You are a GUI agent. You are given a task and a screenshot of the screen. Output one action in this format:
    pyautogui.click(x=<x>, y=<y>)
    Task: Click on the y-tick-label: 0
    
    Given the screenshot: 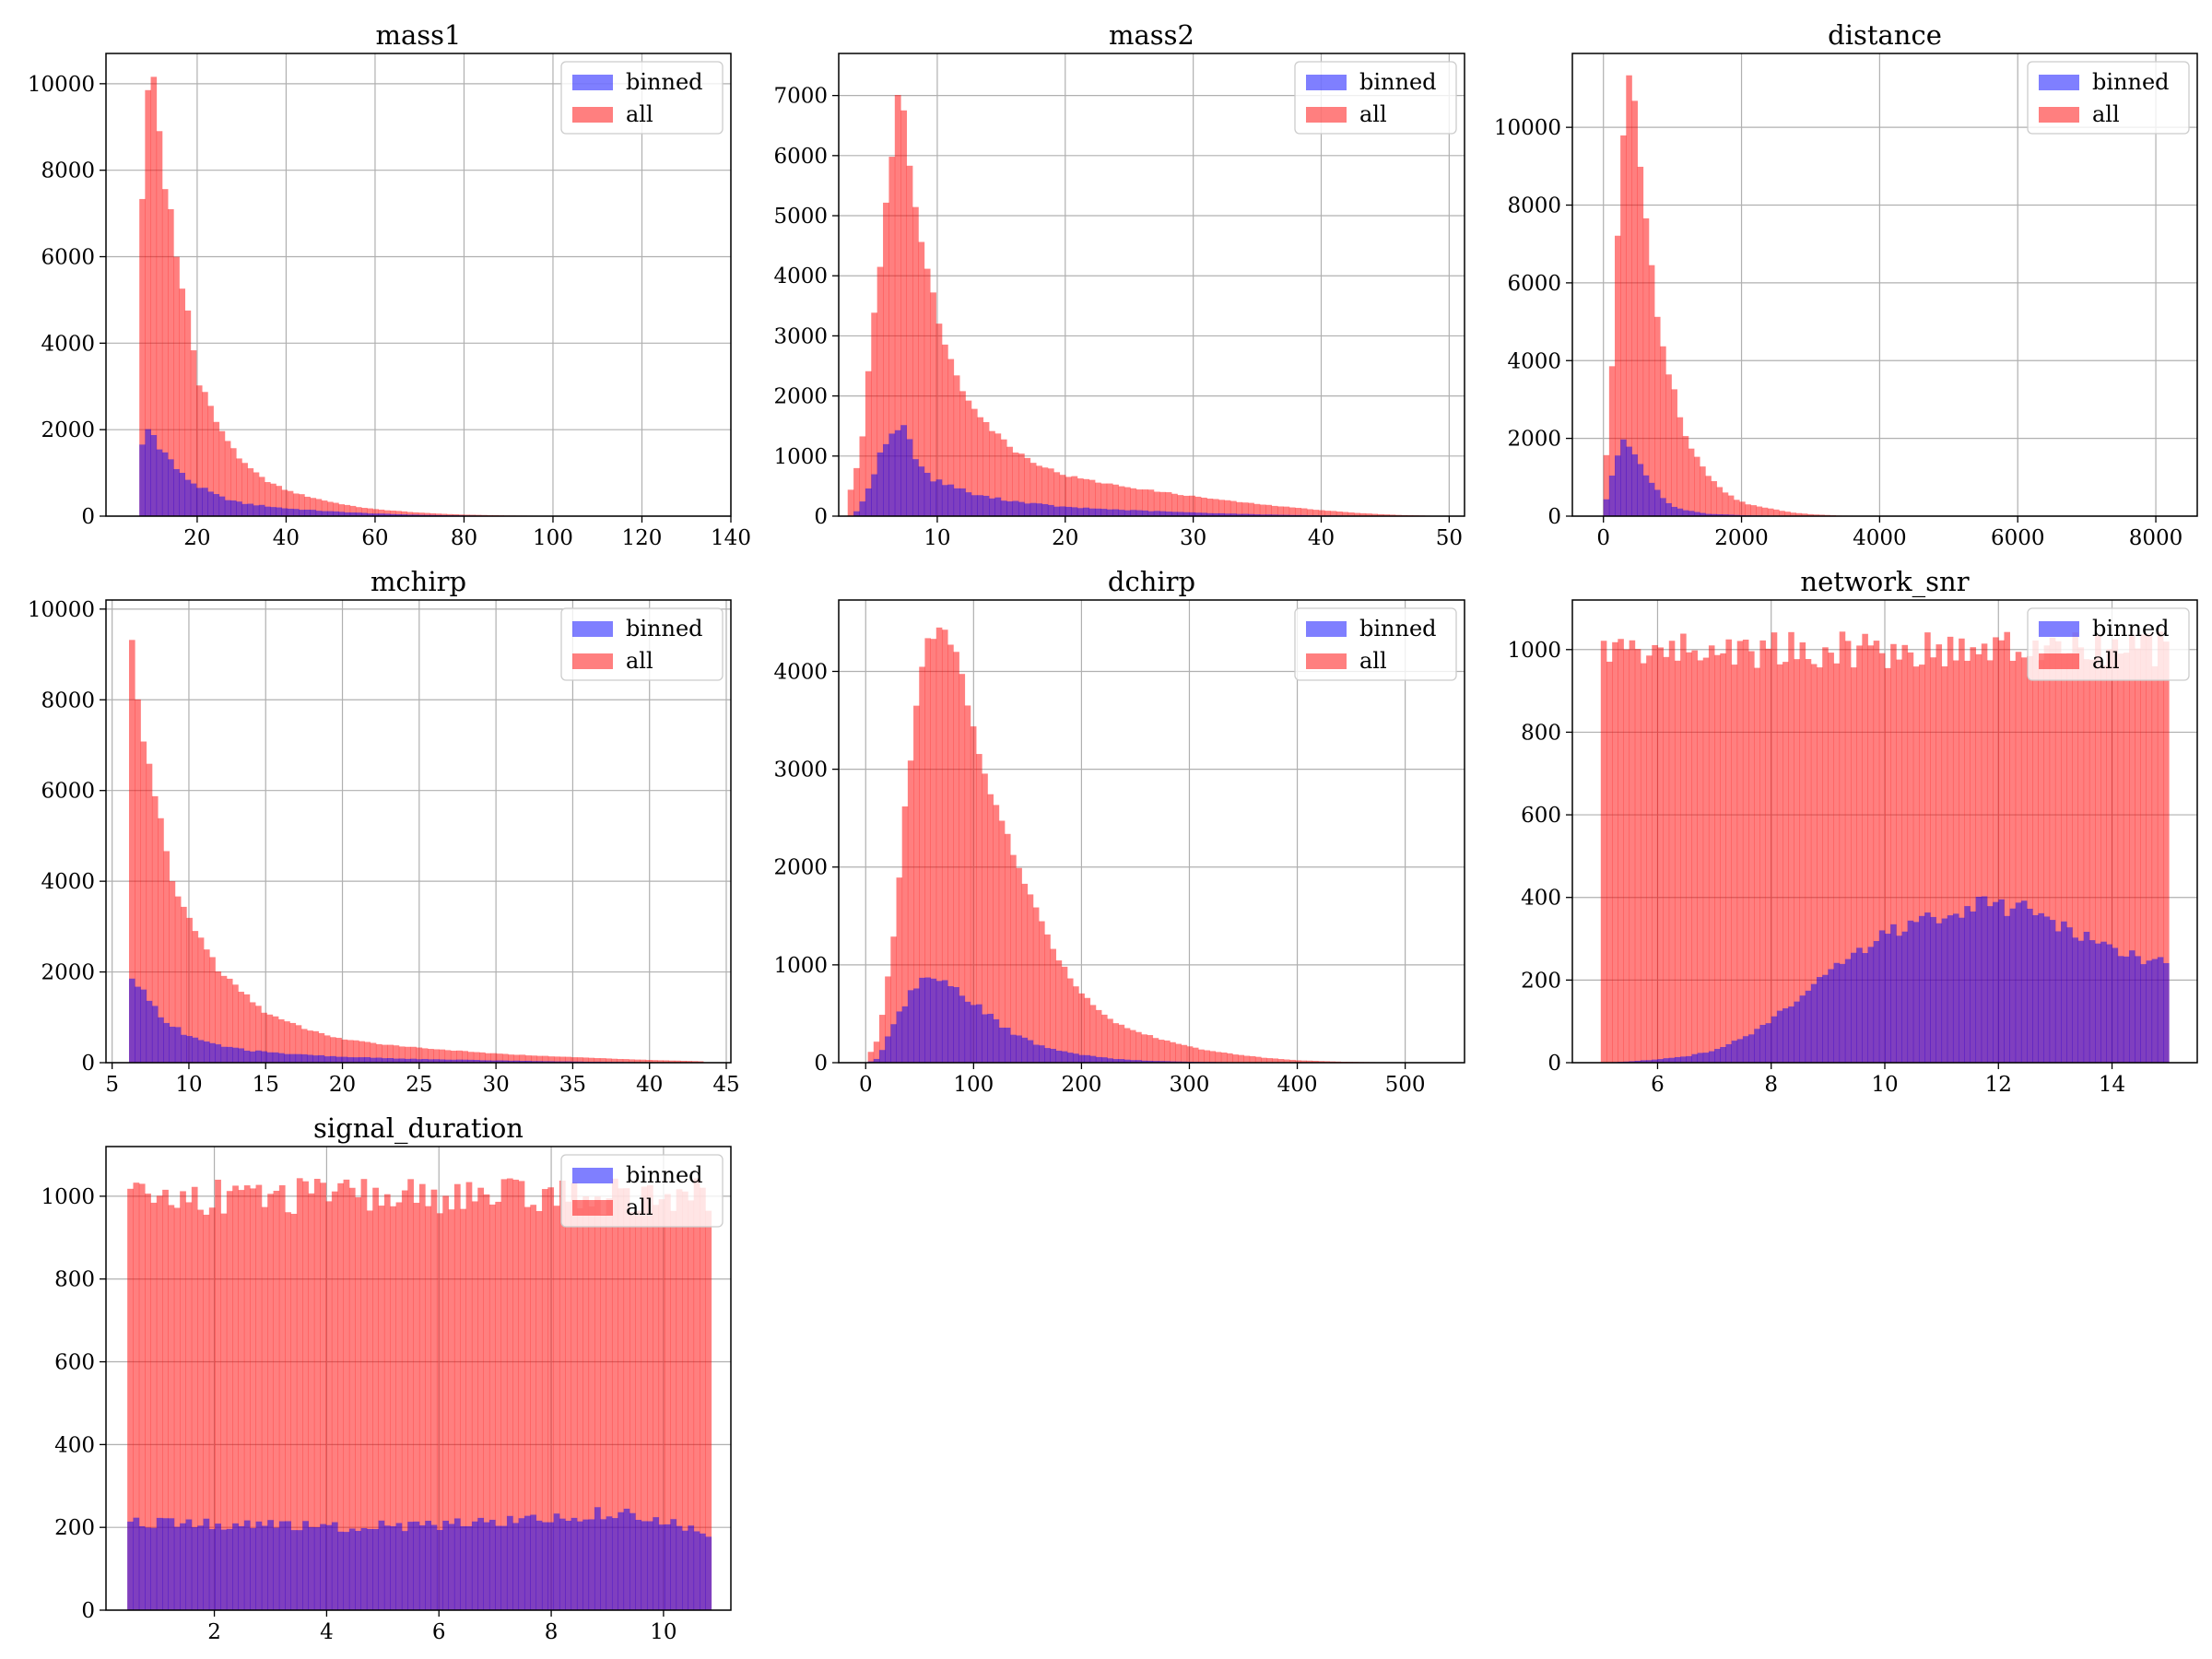 What is the action you would take?
    pyautogui.click(x=821, y=517)
    